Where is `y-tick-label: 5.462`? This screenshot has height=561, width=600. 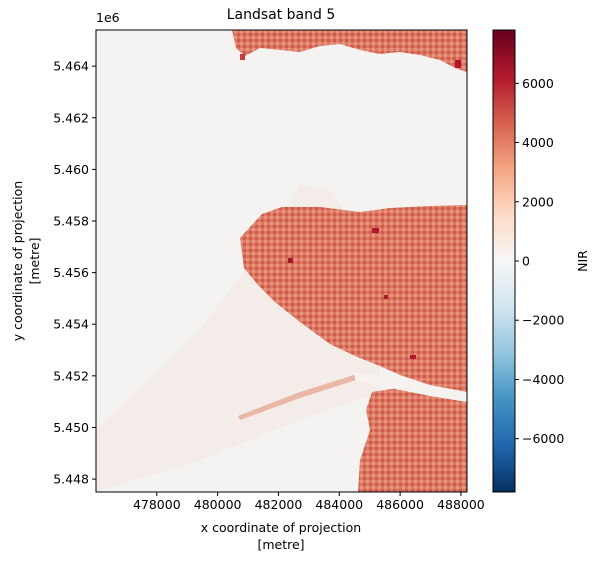 y-tick-label: 5.462 is located at coordinates (71, 117).